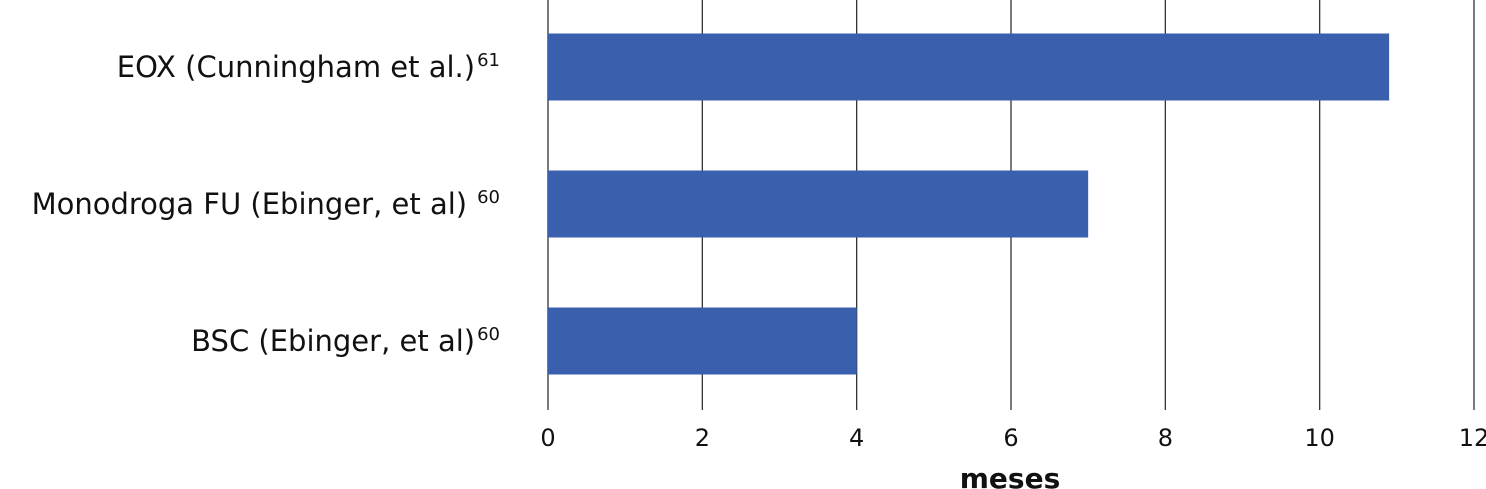 This screenshot has width=1486, height=489. Describe the element at coordinates (1010, 475) in the screenshot. I see `x-axis-title: meses` at that location.